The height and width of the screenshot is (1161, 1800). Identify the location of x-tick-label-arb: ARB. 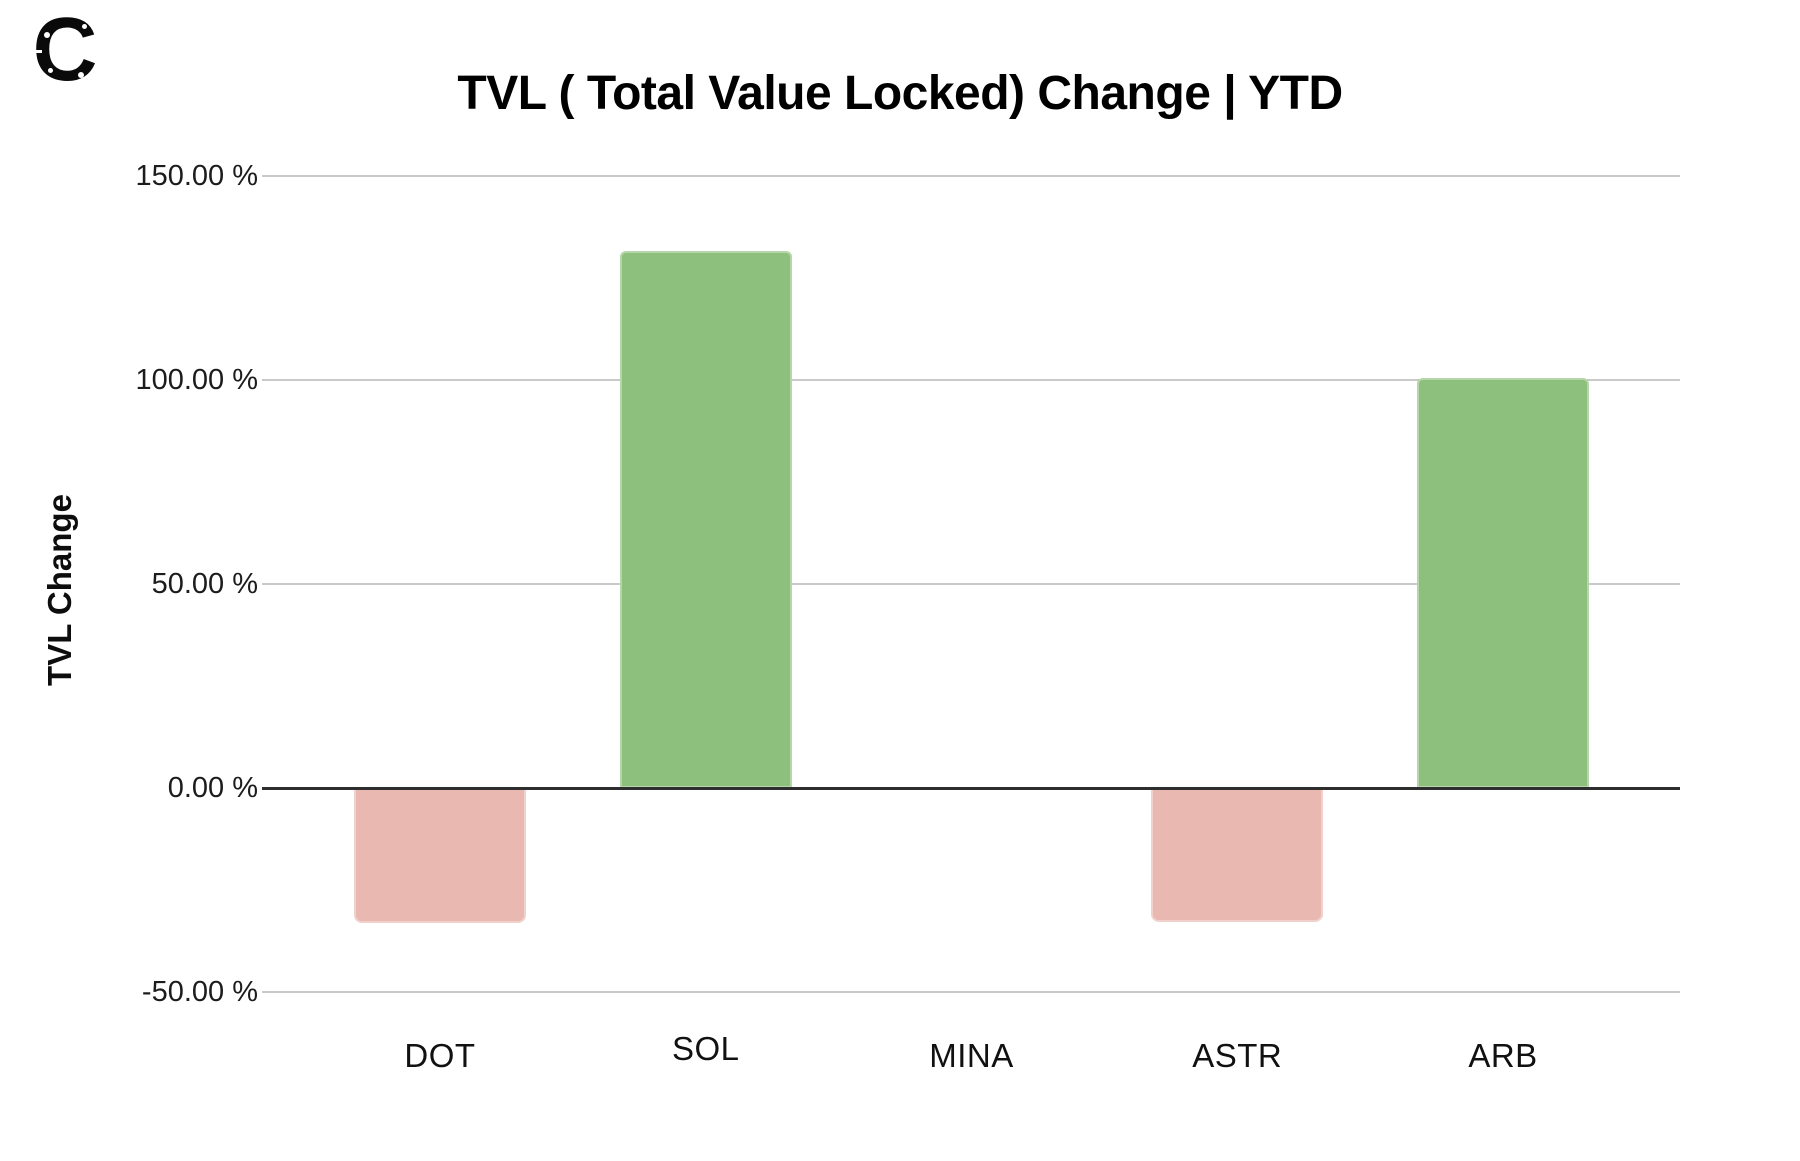
(1503, 1055).